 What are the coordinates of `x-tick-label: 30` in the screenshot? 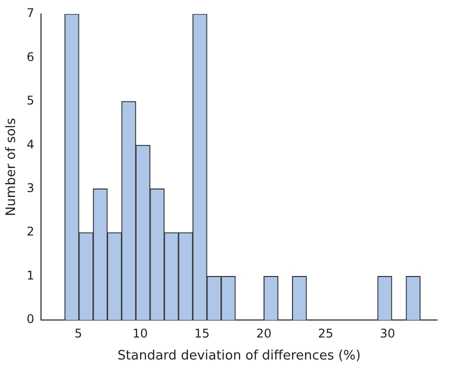 It's located at (388, 333).